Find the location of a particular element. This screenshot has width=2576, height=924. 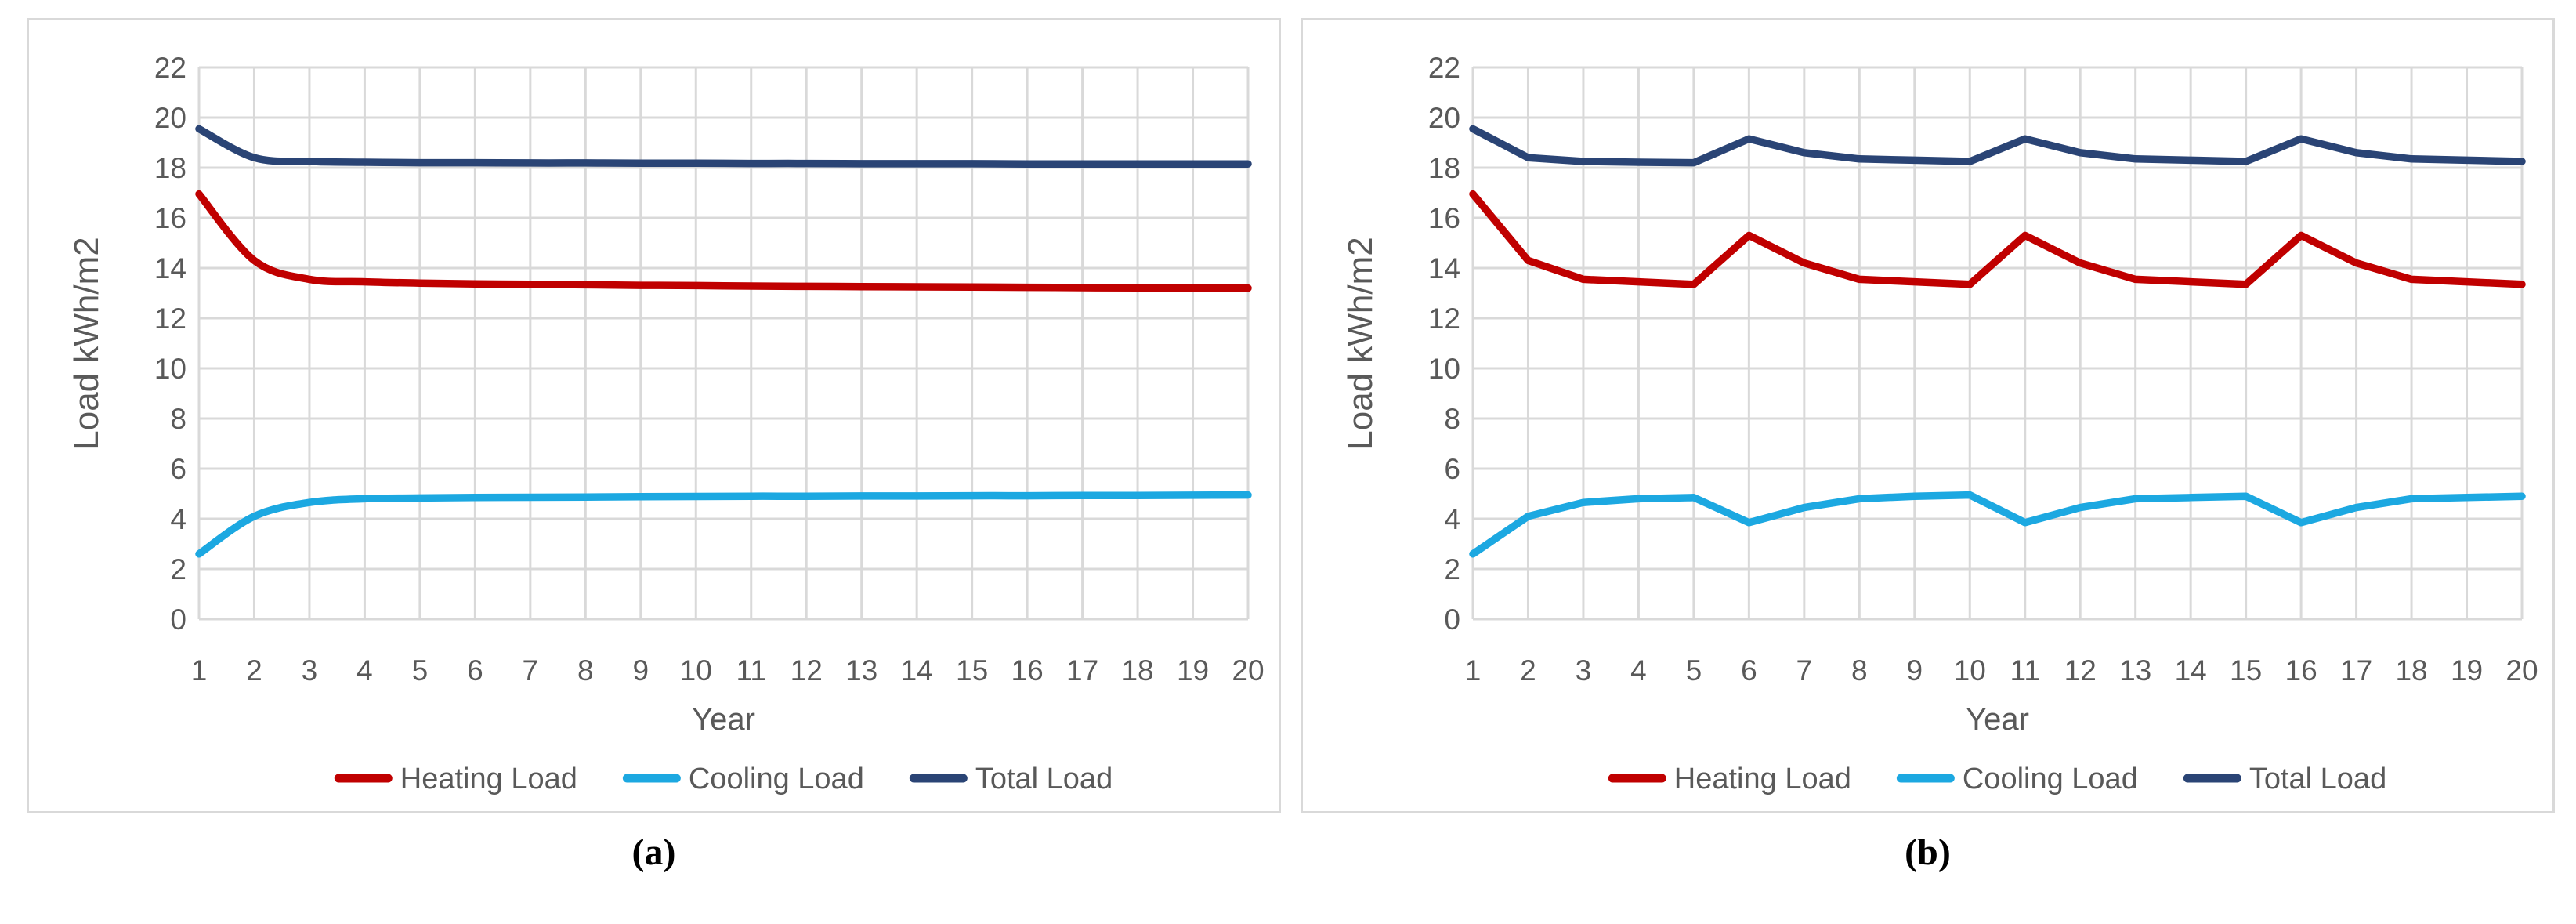

x-tick-label: 5 is located at coordinates (421, 670).